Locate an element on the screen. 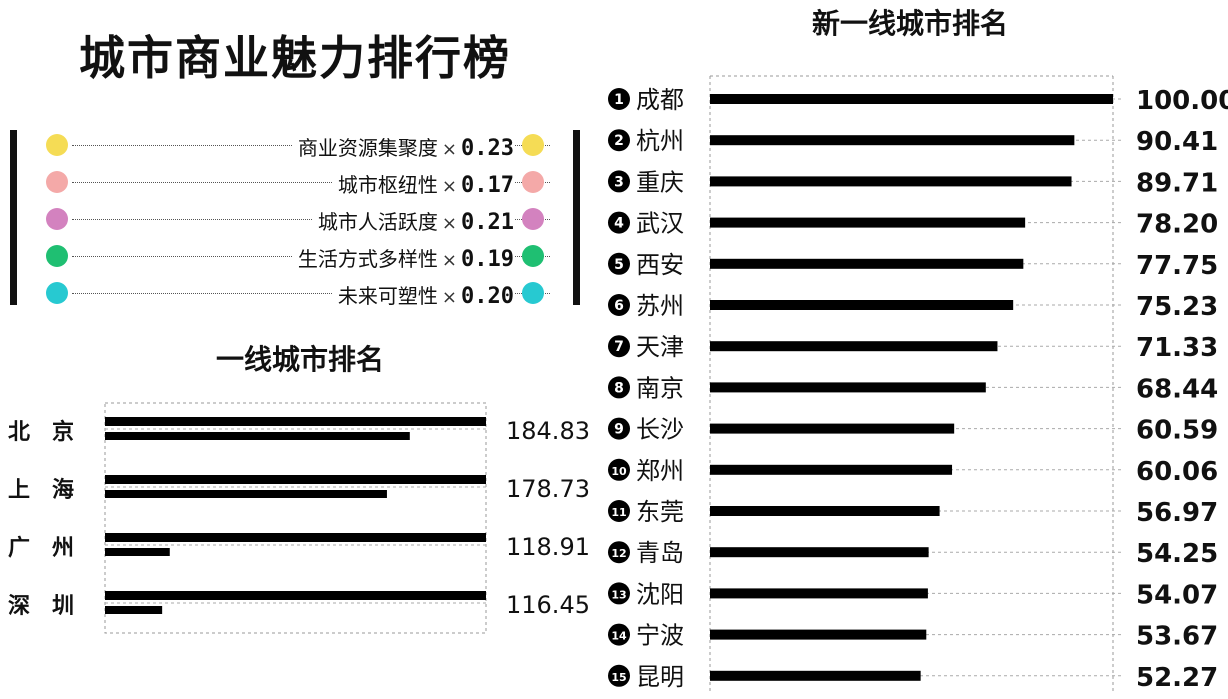  rank-number: 5 is located at coordinates (619, 265).